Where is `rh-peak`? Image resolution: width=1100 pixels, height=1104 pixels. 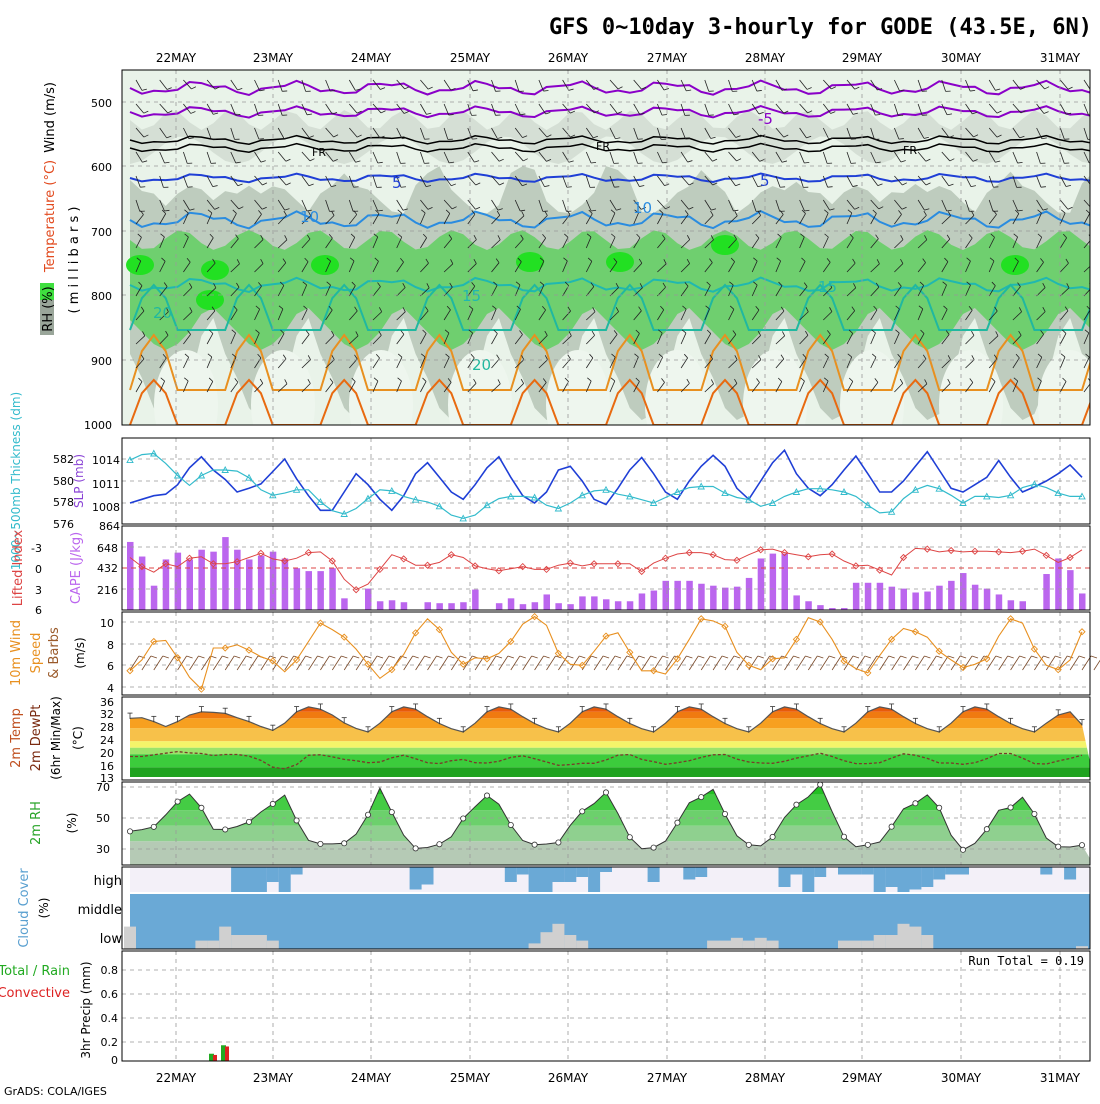
rh-peak is located at coordinates (140, 265).